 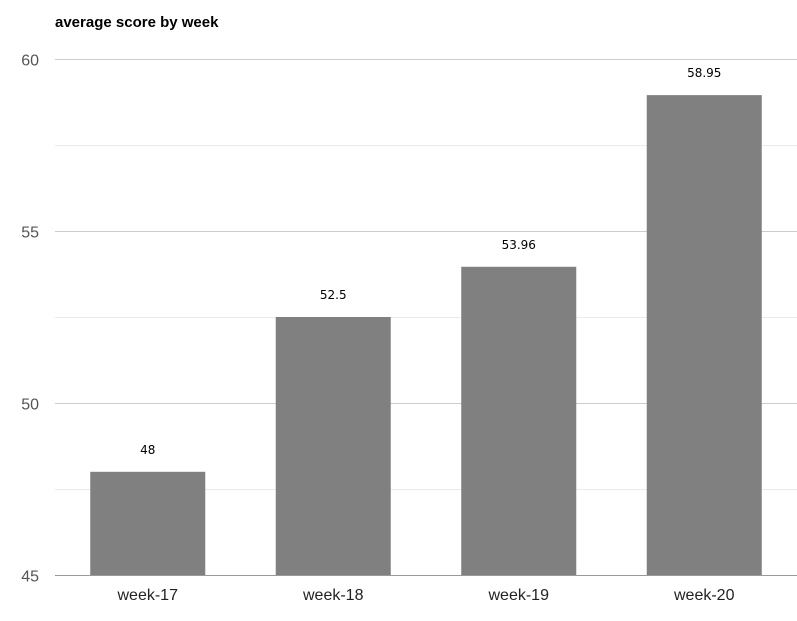 I want to click on x-axis-categories: week-17 week-18 week-19 week-20, so click(x=426, y=595).